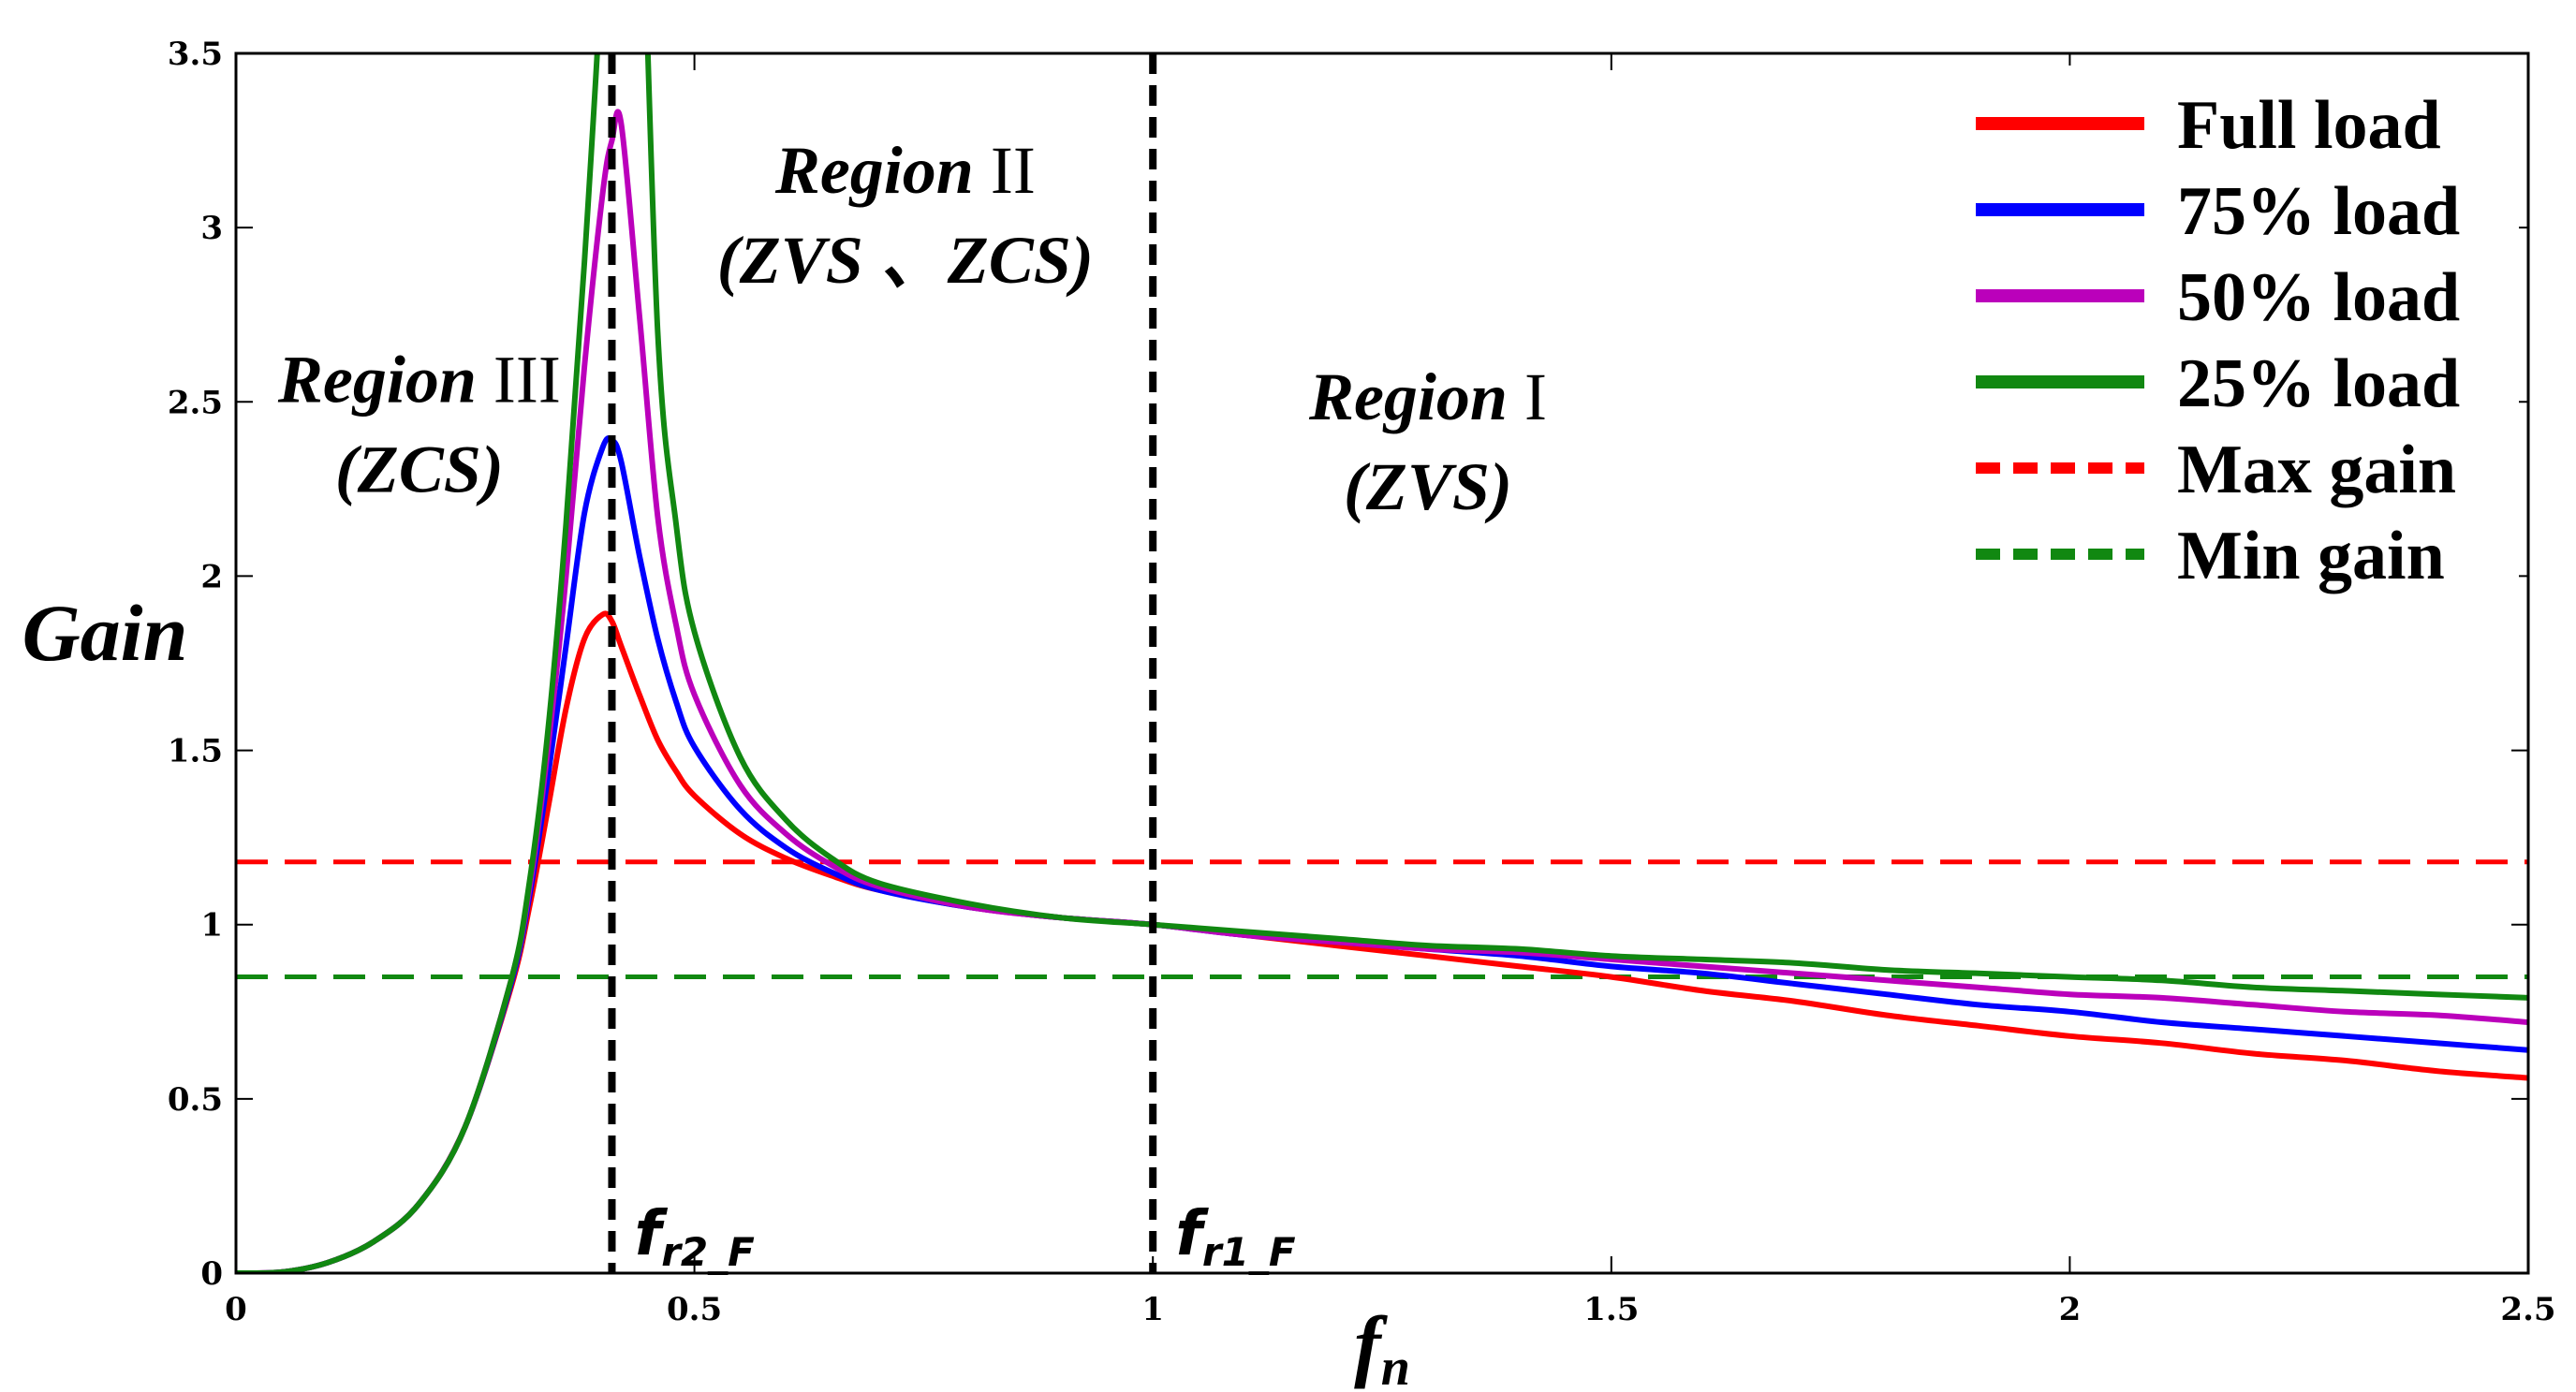  I want to click on region-title-iii: Region III, so click(419, 380).